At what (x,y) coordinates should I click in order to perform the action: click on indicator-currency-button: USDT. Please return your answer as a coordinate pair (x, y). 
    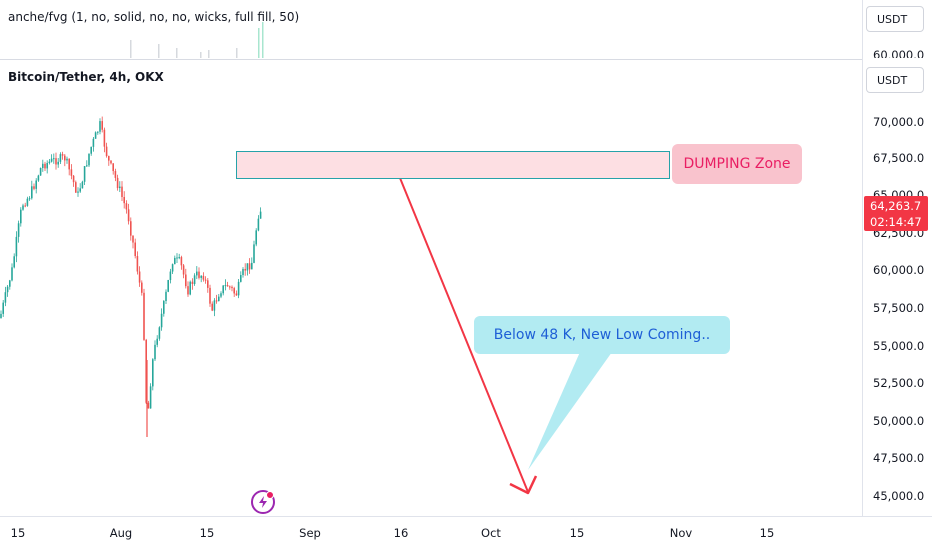
    Looking at the image, I should click on (895, 19).